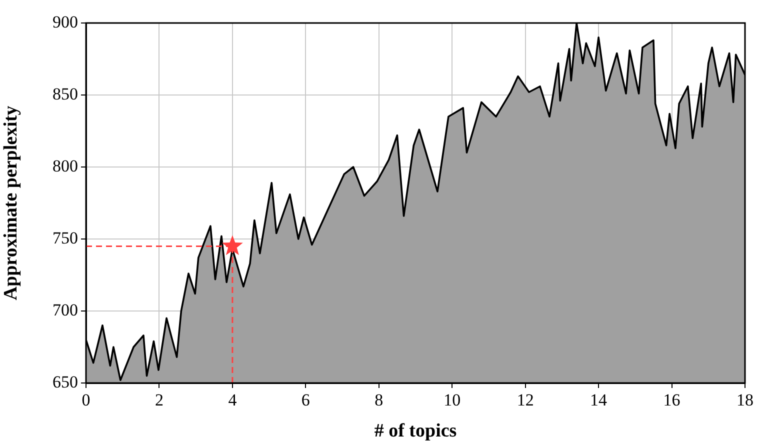  I want to click on x-tick-label: 6, so click(305, 400).